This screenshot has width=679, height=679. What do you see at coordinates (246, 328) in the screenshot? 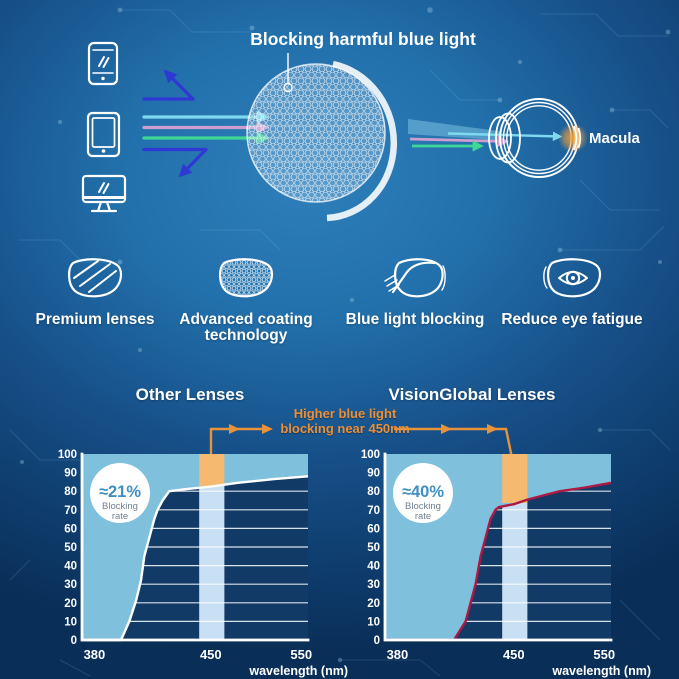
I see `feature-label: Advanced coating technology` at bounding box center [246, 328].